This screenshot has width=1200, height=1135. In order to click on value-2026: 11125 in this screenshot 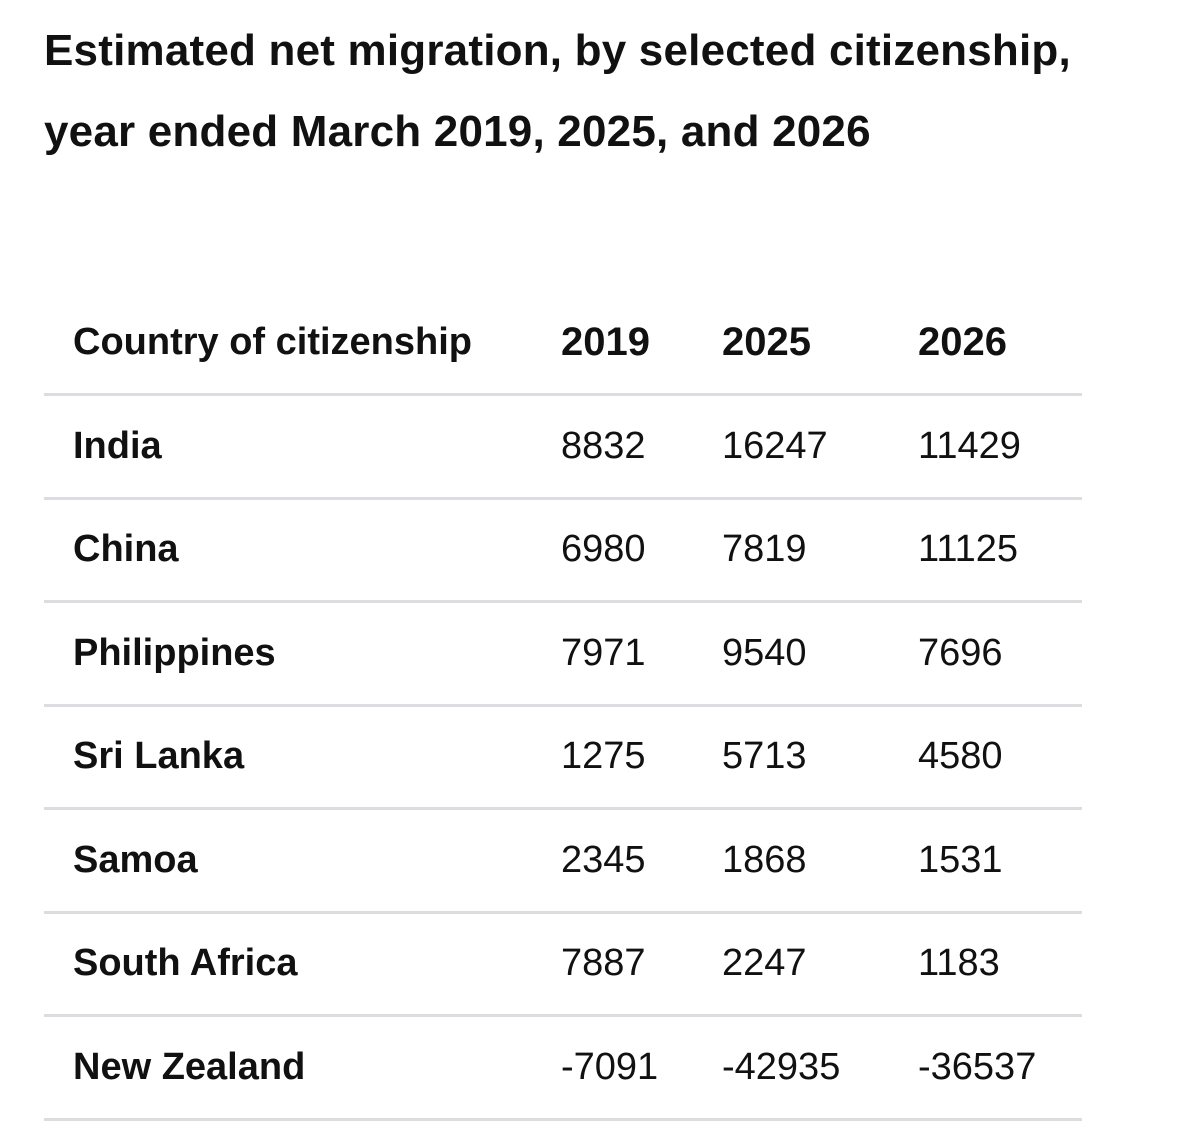, I will do `click(968, 549)`.